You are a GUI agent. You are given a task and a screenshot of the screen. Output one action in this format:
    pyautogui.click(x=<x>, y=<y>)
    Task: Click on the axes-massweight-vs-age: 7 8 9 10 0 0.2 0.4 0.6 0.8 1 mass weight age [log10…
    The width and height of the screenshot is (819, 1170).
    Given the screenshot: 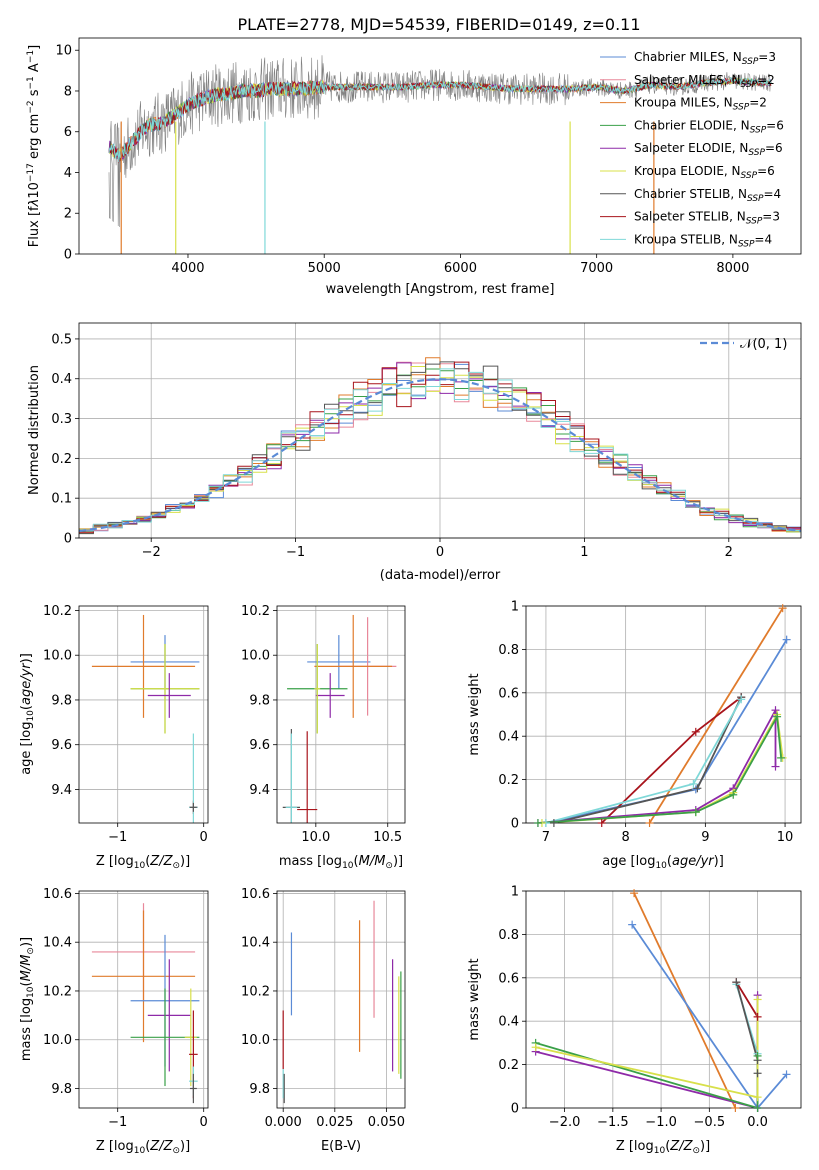 What is the action you would take?
    pyautogui.click(x=634, y=735)
    